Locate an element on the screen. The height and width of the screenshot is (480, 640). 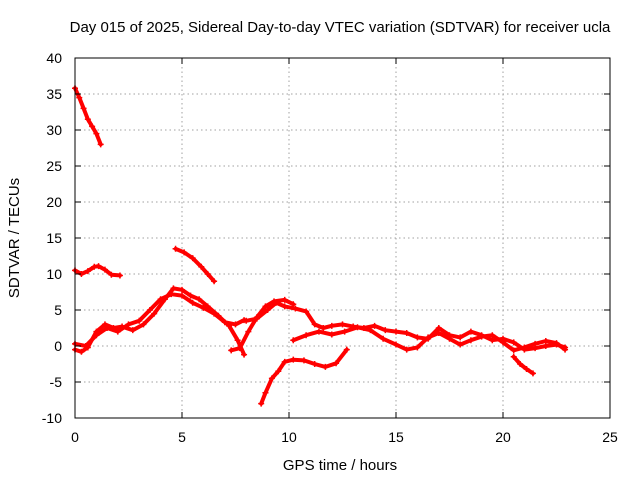
series-line-track-j is located at coordinates (523, 365).